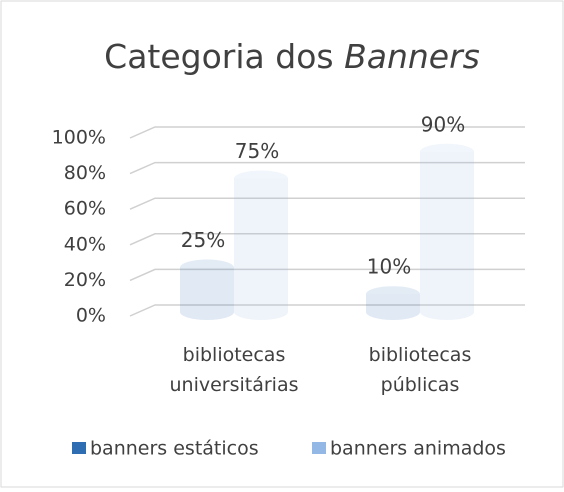 The height and width of the screenshot is (492, 564). I want to click on legend-label: banners animados, so click(418, 449).